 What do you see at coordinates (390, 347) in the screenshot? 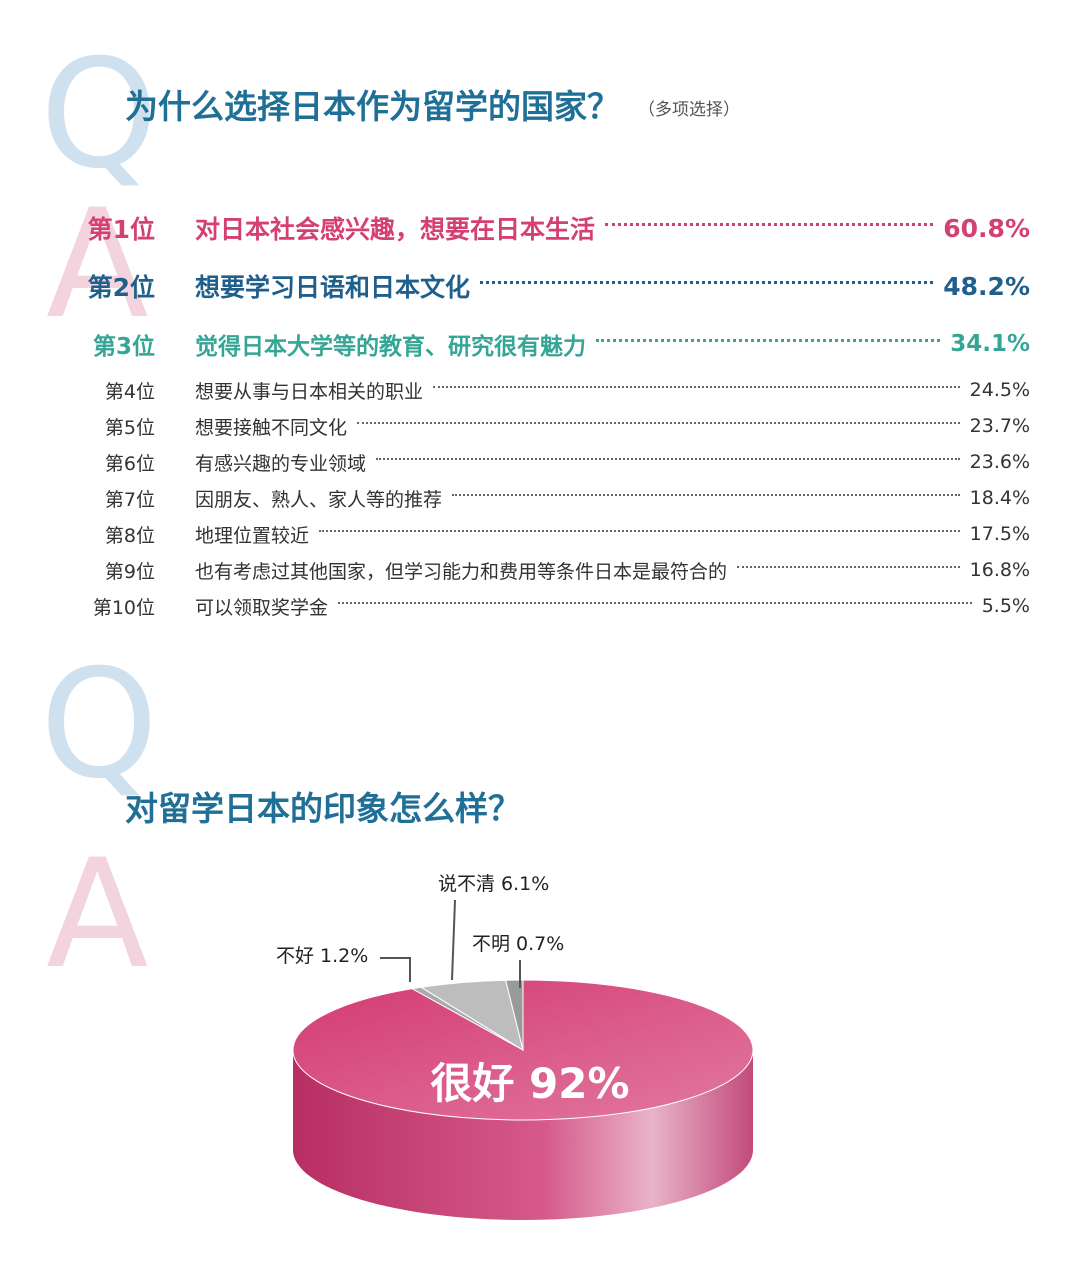
I see `rank-reason: 觉得日本大学等的教育、研究很有魅力` at bounding box center [390, 347].